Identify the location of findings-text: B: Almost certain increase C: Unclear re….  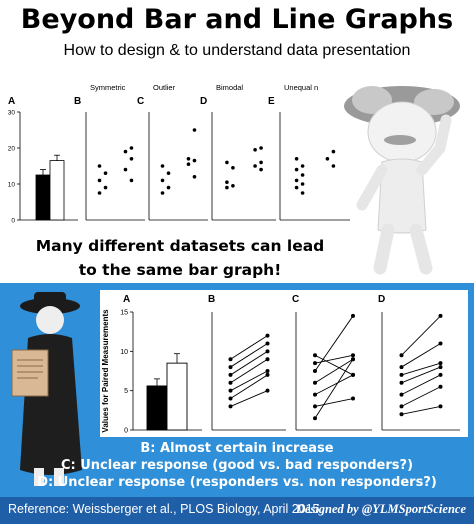
(237, 465).